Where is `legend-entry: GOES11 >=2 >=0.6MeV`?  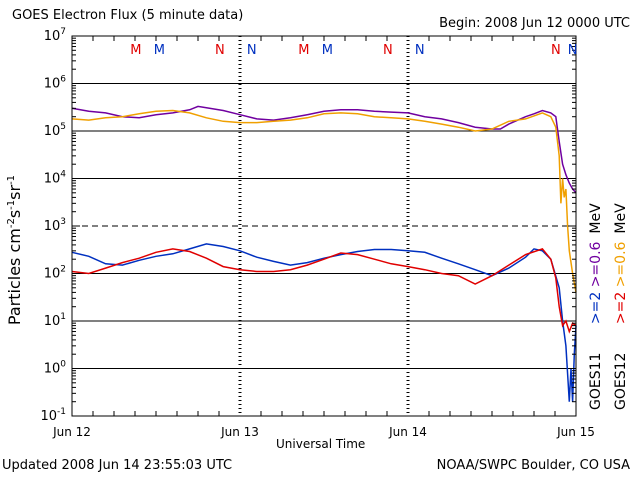 legend-entry: GOES11 >=2 >=0.6MeV is located at coordinates (596, 306).